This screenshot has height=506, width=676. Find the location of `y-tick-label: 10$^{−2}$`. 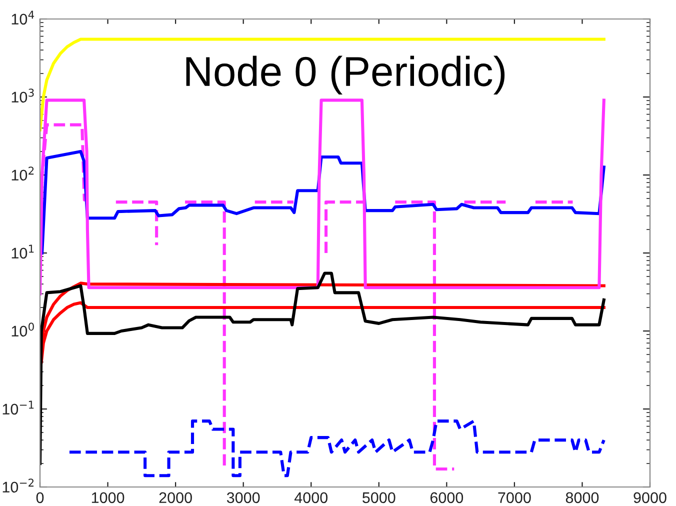

y-tick-label: 10$^{−2}$ is located at coordinates (18, 485).